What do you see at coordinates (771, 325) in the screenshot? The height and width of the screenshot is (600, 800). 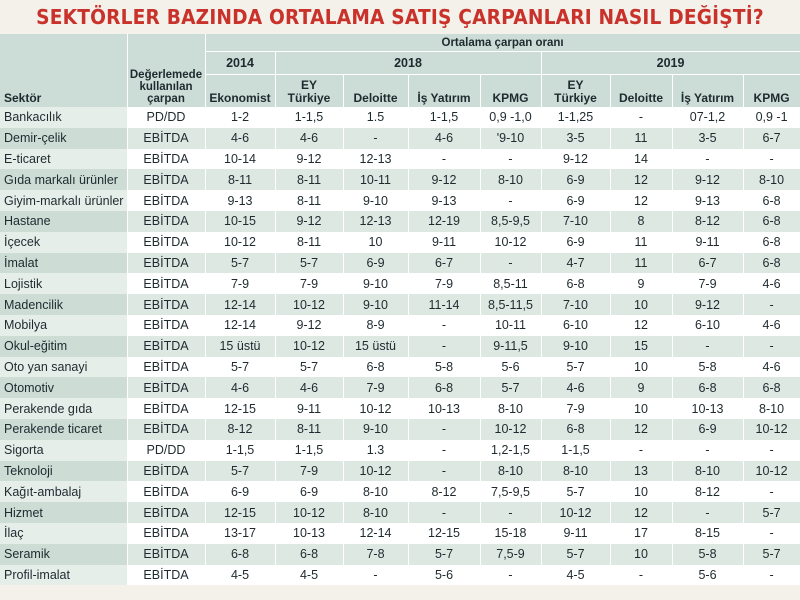 I see `kpmg-2019-cell: 4-6` at bounding box center [771, 325].